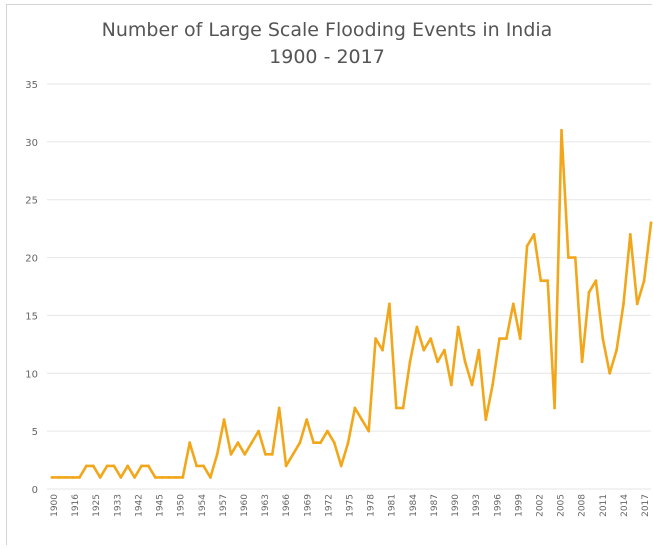  What do you see at coordinates (31, 143) in the screenshot?
I see `y-tick-label: 30` at bounding box center [31, 143].